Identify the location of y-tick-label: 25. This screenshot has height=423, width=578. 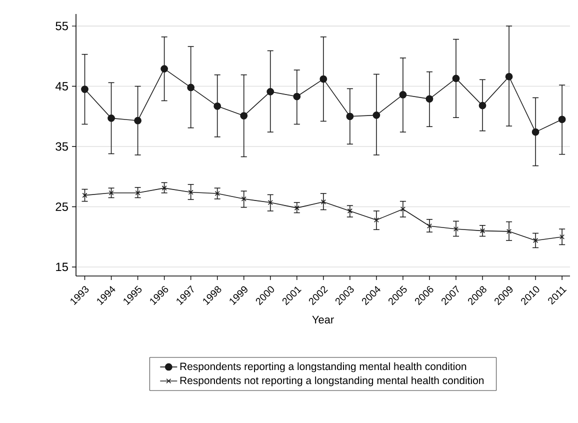
(62, 206).